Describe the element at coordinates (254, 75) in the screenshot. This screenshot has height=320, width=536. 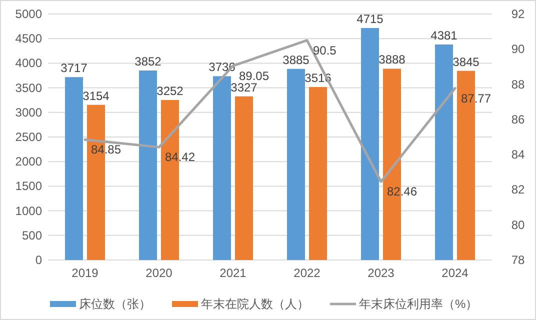
I see `data-label: 89.05` at that location.